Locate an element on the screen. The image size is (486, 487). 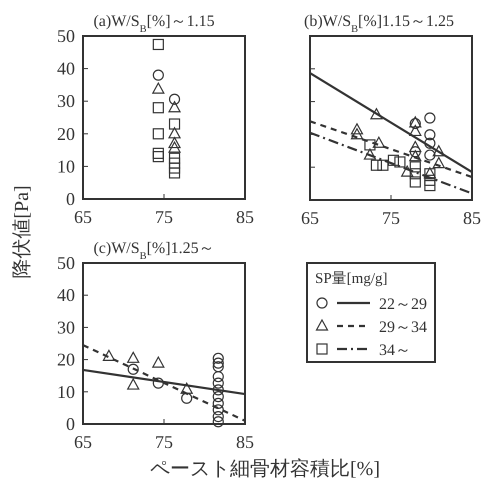
legend-label: 29～34 is located at coordinates (403, 327).